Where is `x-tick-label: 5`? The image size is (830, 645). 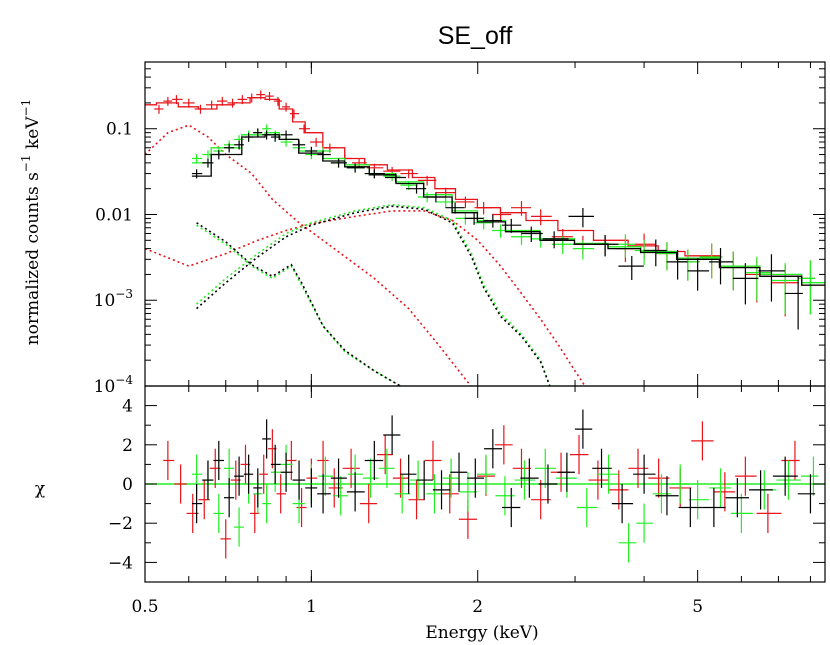
x-tick-label: 5 is located at coordinates (697, 607).